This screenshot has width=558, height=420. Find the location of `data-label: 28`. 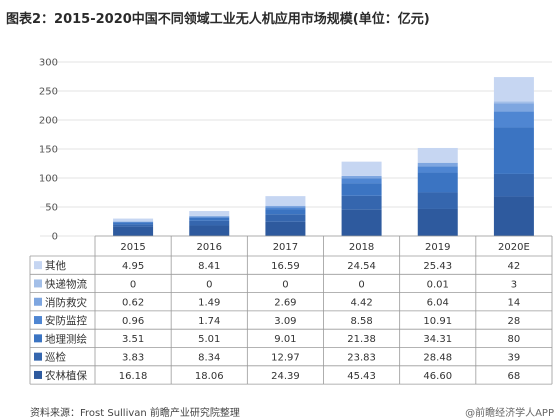

data-label: 28 is located at coordinates (514, 321).